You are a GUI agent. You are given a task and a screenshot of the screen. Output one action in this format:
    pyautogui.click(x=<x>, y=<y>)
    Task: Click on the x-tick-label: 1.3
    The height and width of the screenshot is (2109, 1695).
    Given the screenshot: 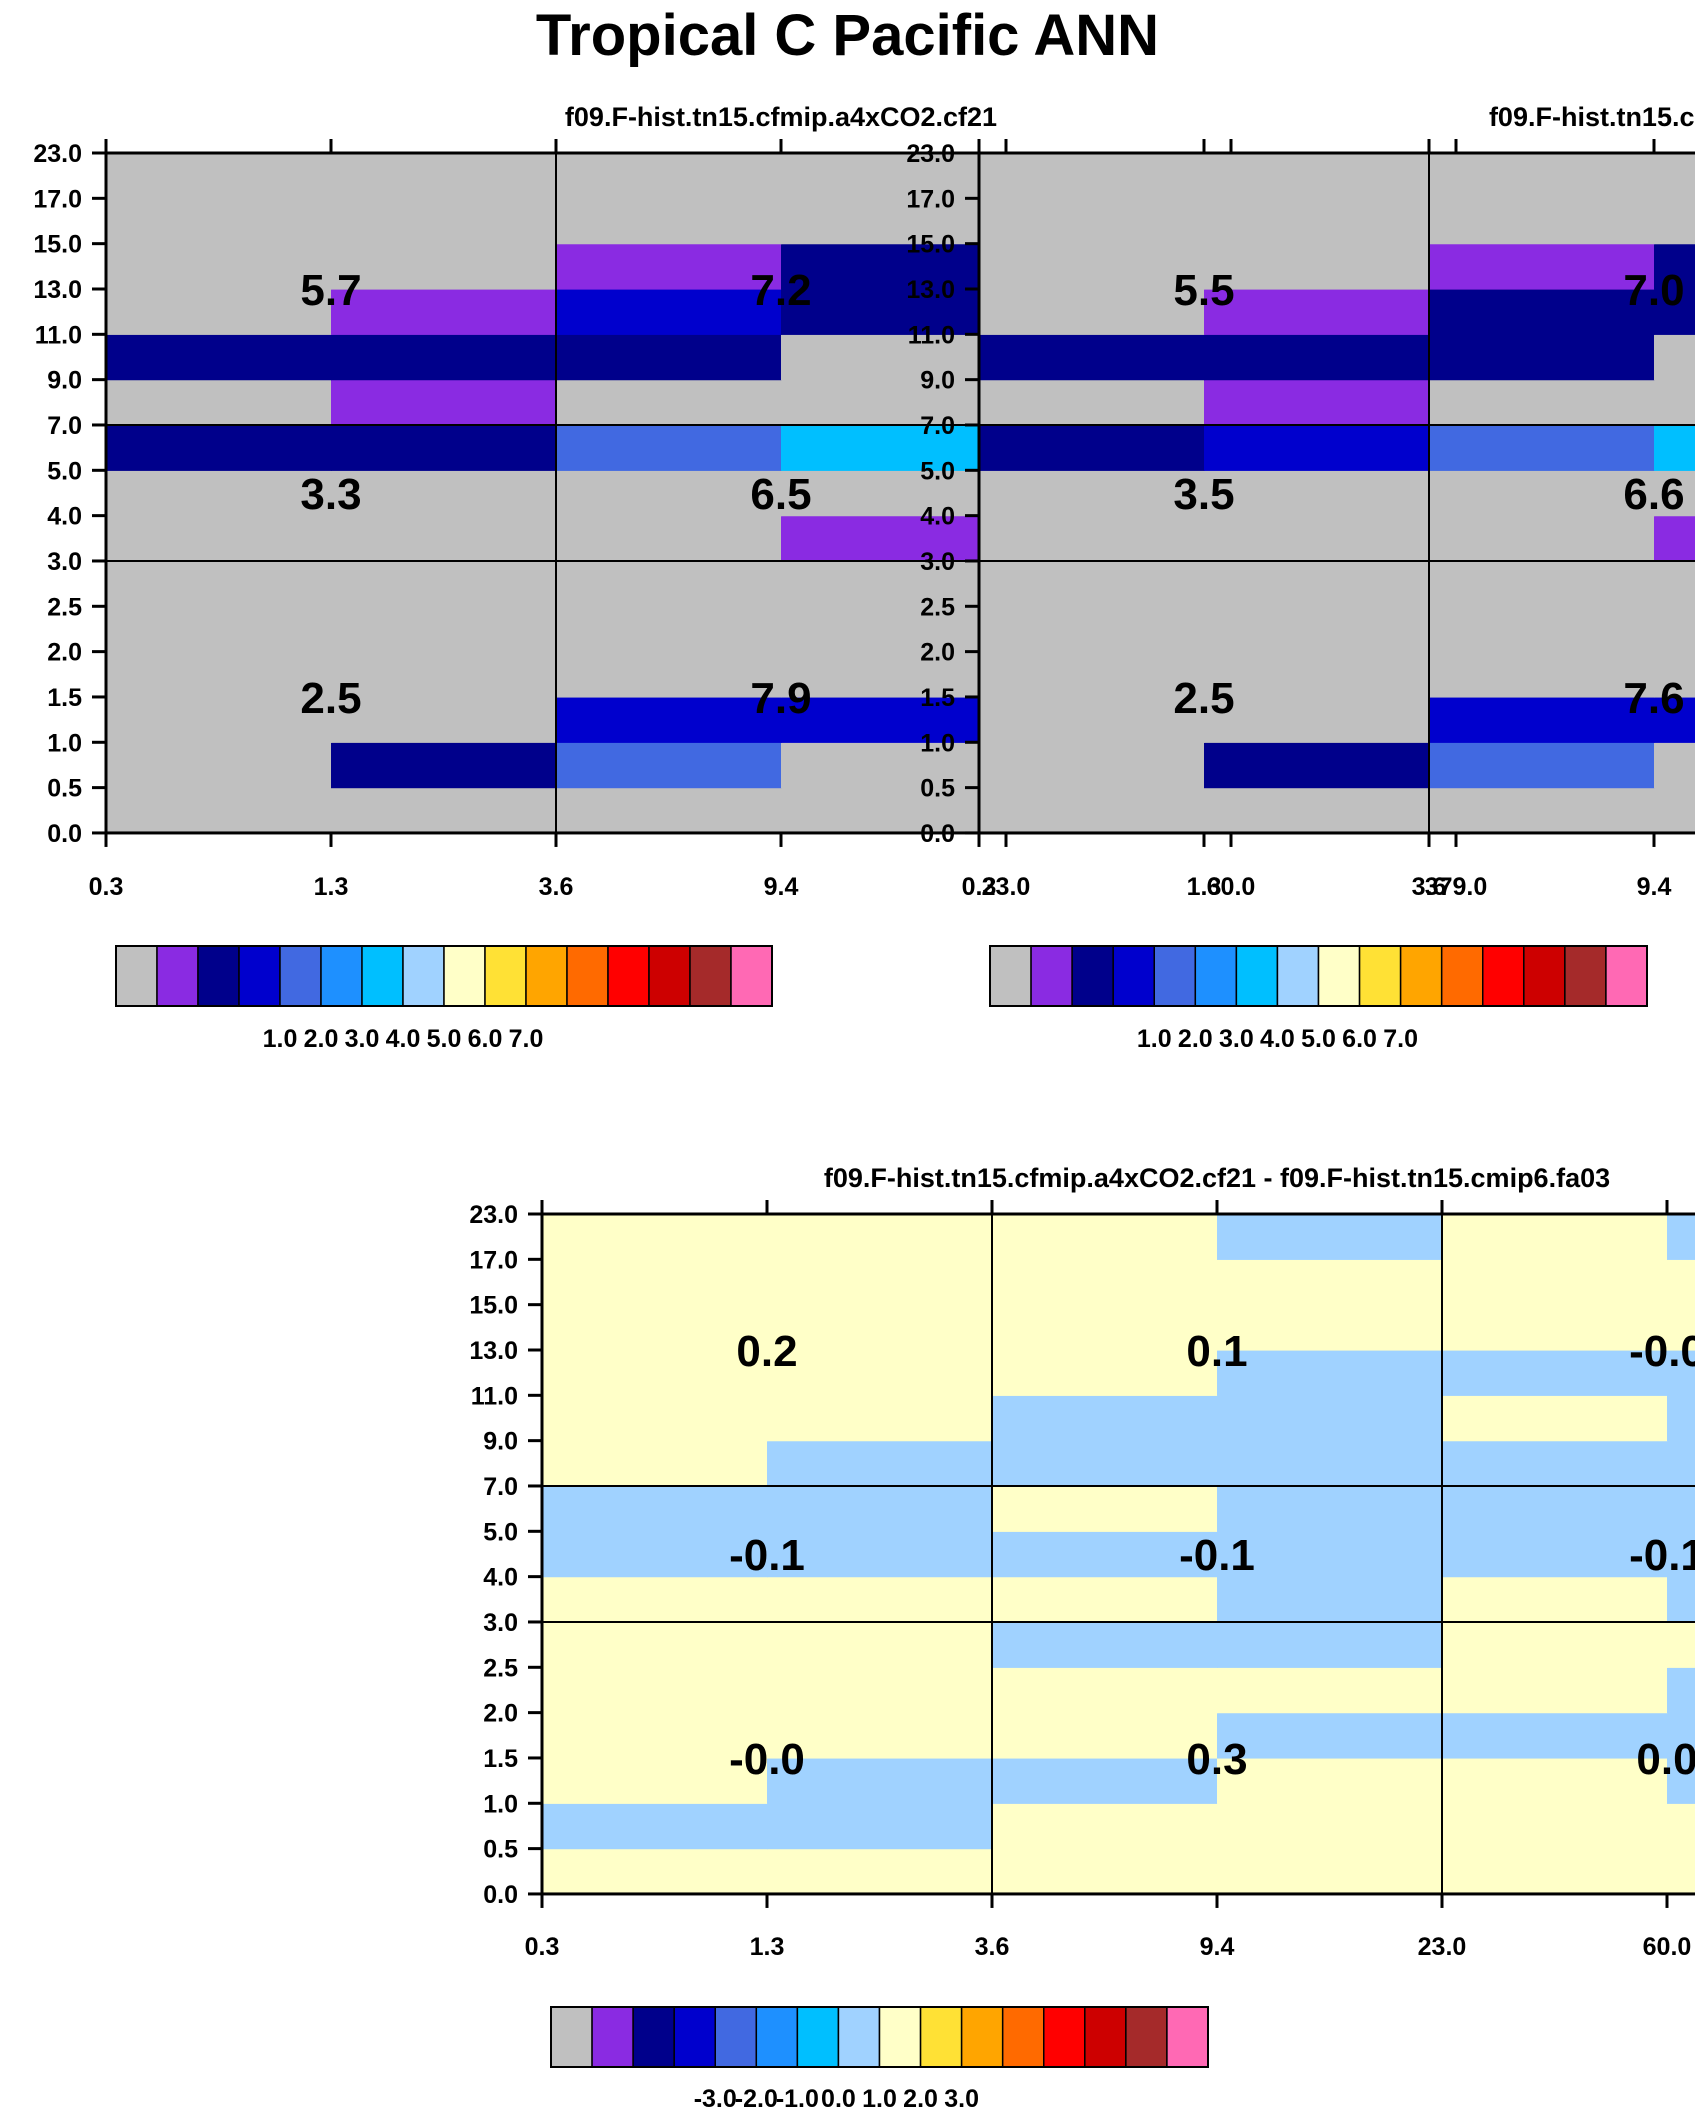 What is the action you would take?
    pyautogui.click(x=331, y=887)
    